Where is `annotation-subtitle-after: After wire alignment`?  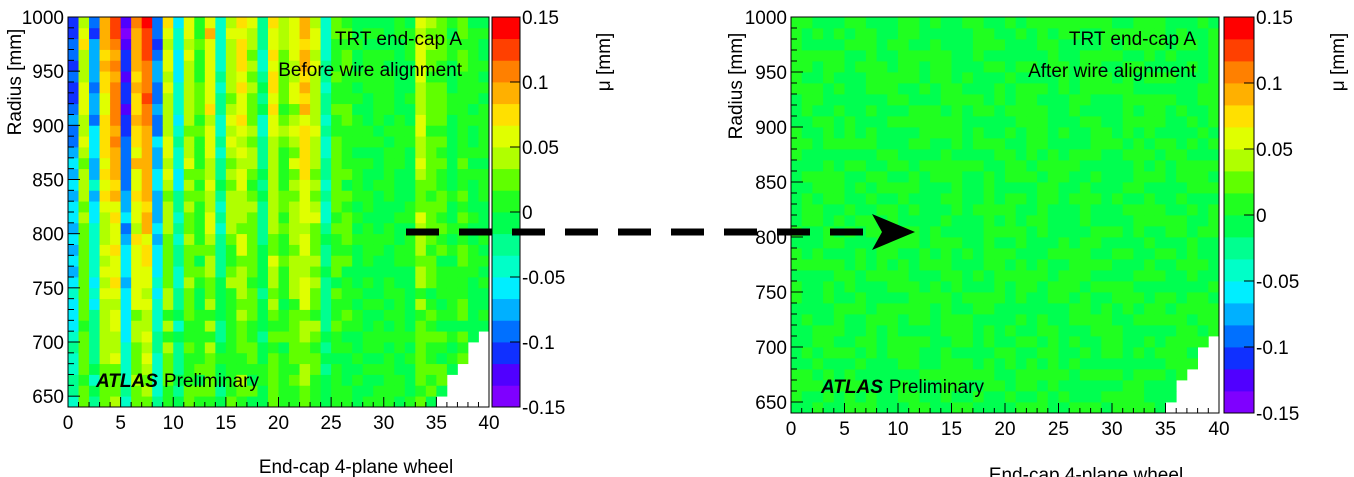
annotation-subtitle-after: After wire alignment is located at coordinates (1112, 71).